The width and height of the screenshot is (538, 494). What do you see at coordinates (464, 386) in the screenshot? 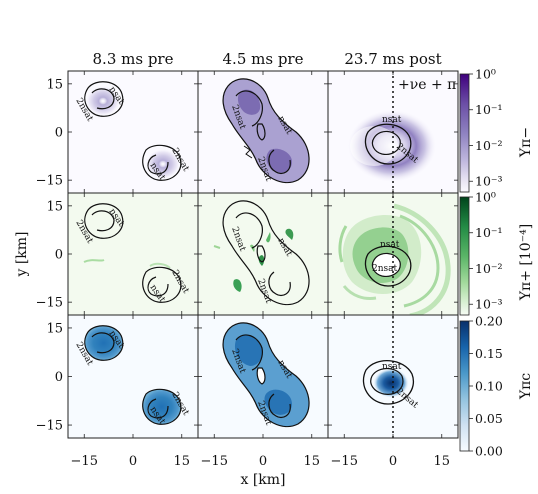
I see `colorbar-pic` at bounding box center [464, 386].